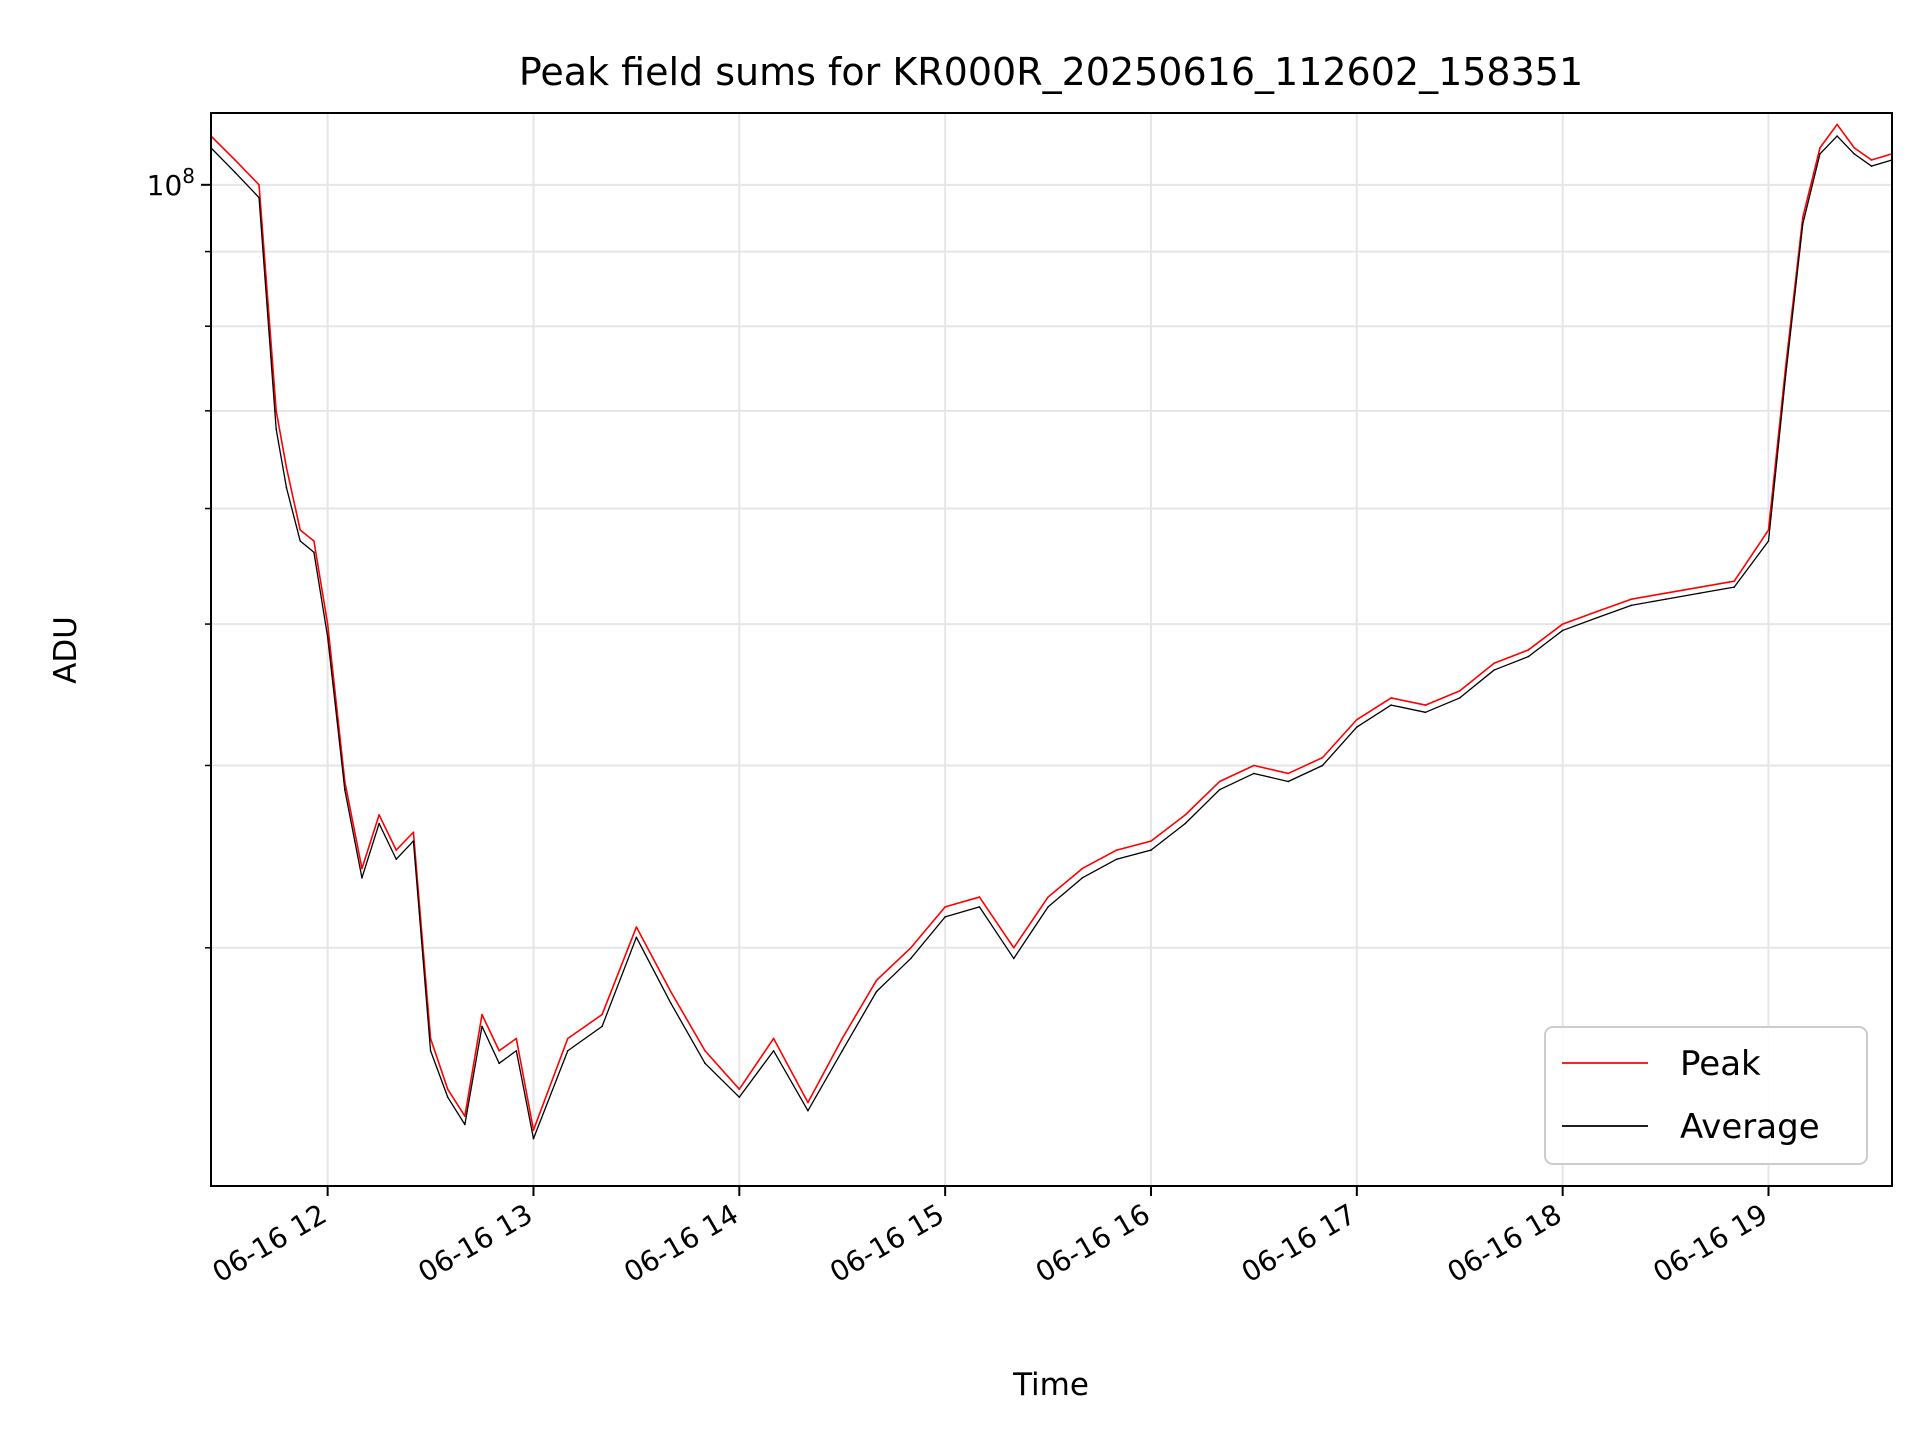  I want to click on legend: Peak Average, so click(1706, 1095).